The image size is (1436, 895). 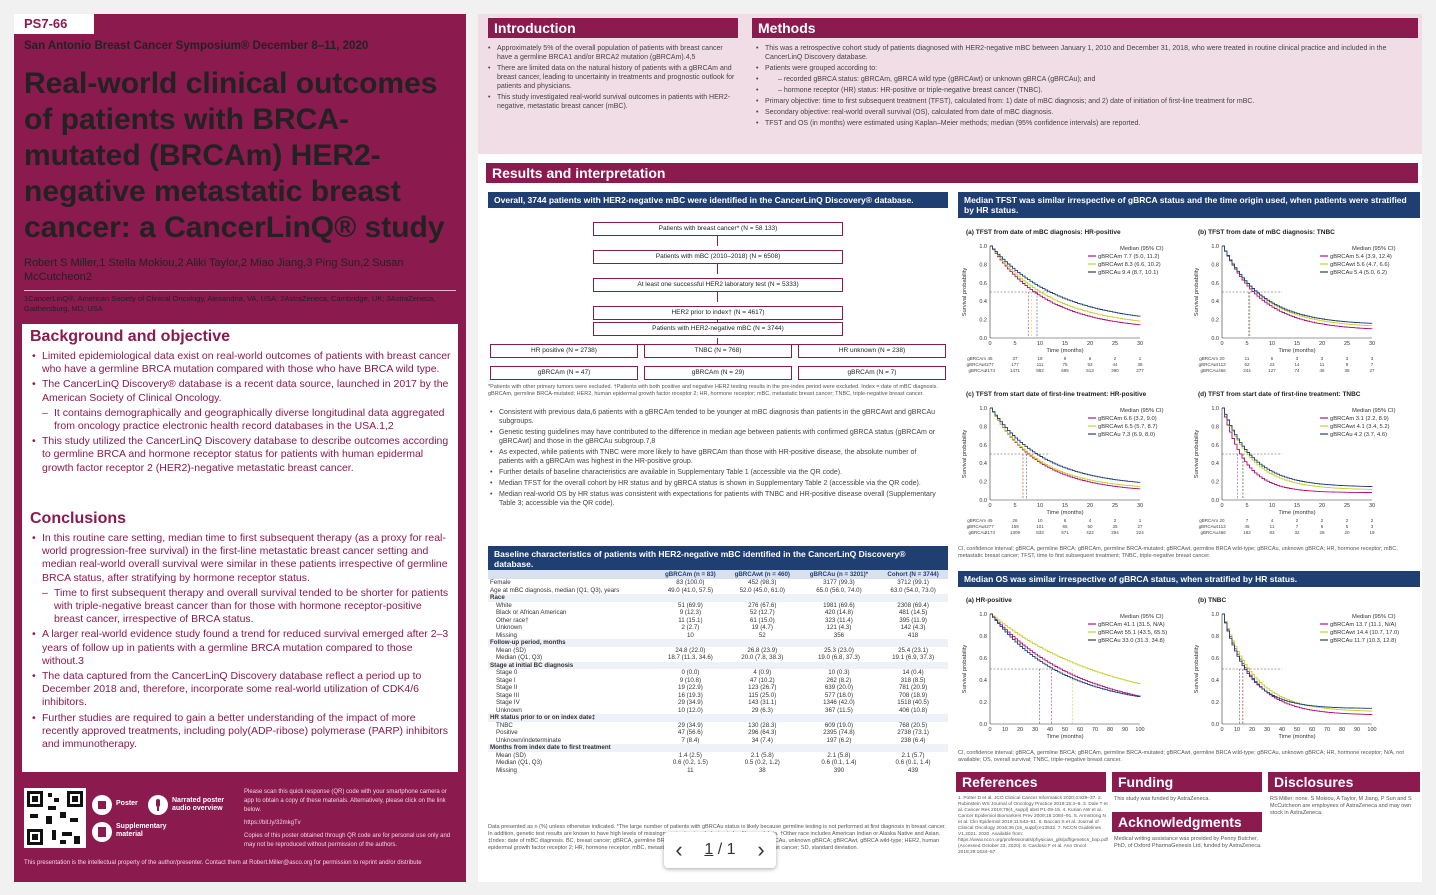 What do you see at coordinates (198, 804) in the screenshot?
I see `narrated-label: Narrated poster audio overview` at bounding box center [198, 804].